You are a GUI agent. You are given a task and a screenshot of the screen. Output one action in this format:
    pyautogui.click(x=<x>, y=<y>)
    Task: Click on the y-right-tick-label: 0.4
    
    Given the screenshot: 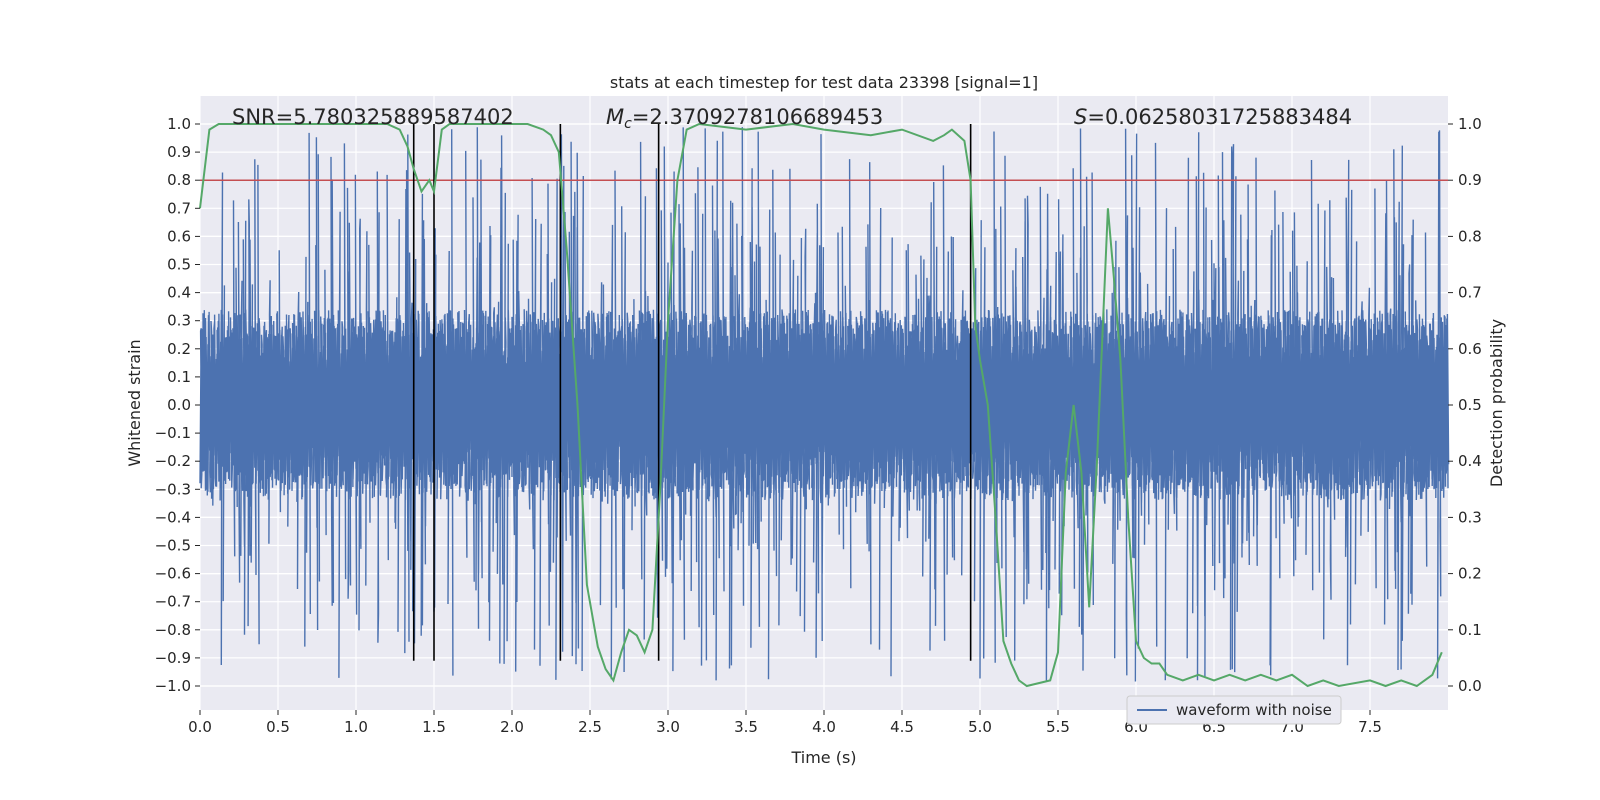 What is the action you would take?
    pyautogui.click(x=1470, y=461)
    